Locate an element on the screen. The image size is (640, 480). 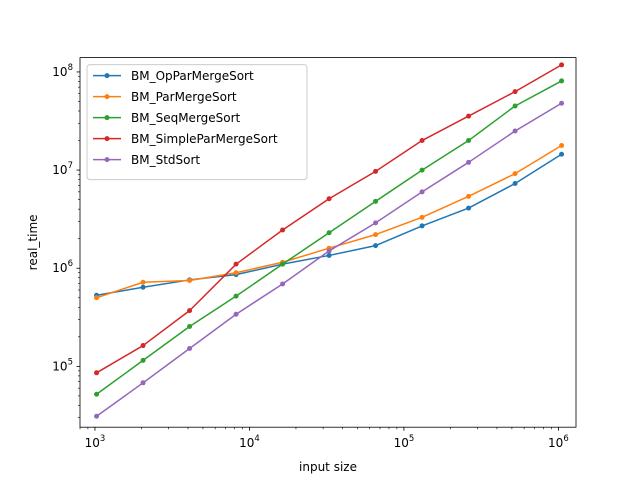
y-axis-ticks: 10⁵ 10⁶ 10⁷ 10⁸ is located at coordinates (66, 240).